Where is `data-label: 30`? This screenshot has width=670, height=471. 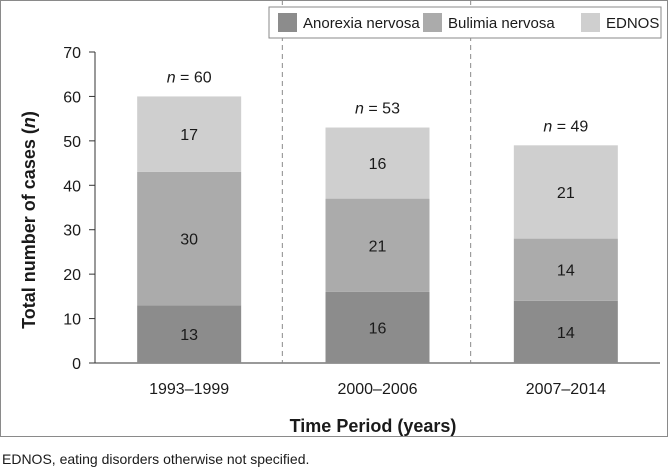
data-label: 30 is located at coordinates (189, 240).